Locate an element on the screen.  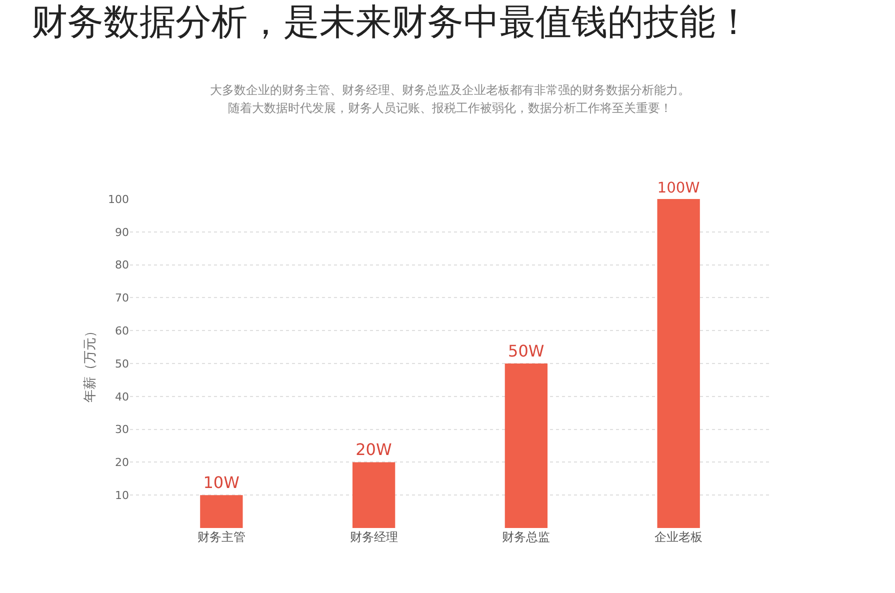
data-label: 10W is located at coordinates (221, 482).